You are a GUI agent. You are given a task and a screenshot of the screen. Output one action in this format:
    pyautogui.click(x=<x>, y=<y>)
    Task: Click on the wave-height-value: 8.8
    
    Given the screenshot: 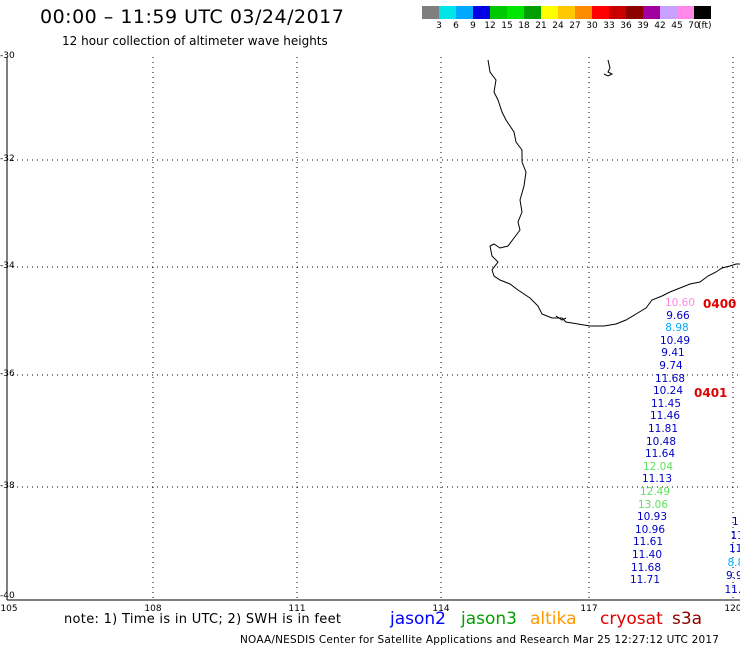 What is the action you would take?
    pyautogui.click(x=733, y=563)
    